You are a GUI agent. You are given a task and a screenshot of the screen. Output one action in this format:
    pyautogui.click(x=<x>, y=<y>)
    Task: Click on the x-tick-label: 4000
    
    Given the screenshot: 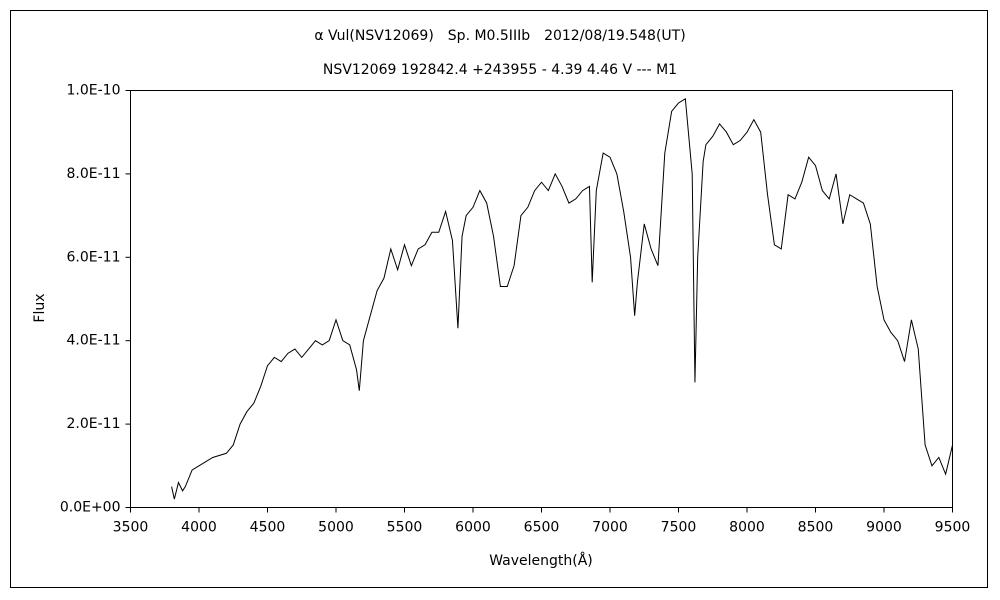 What is the action you would take?
    pyautogui.click(x=199, y=528)
    